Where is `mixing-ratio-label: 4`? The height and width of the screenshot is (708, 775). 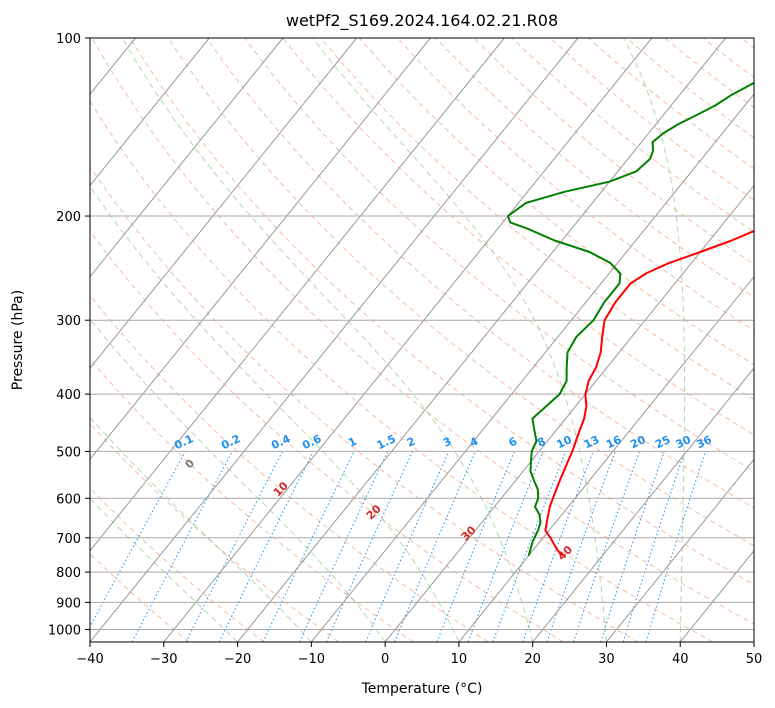 mixing-ratio-label: 4 is located at coordinates (474, 442).